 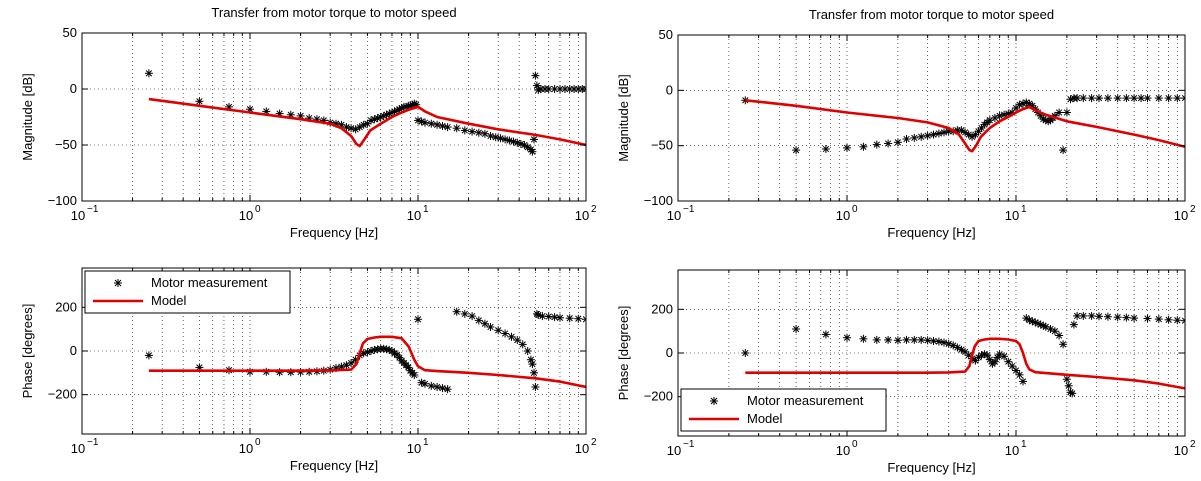 What do you see at coordinates (662, 145) in the screenshot?
I see `y-tick-label: −50` at bounding box center [662, 145].